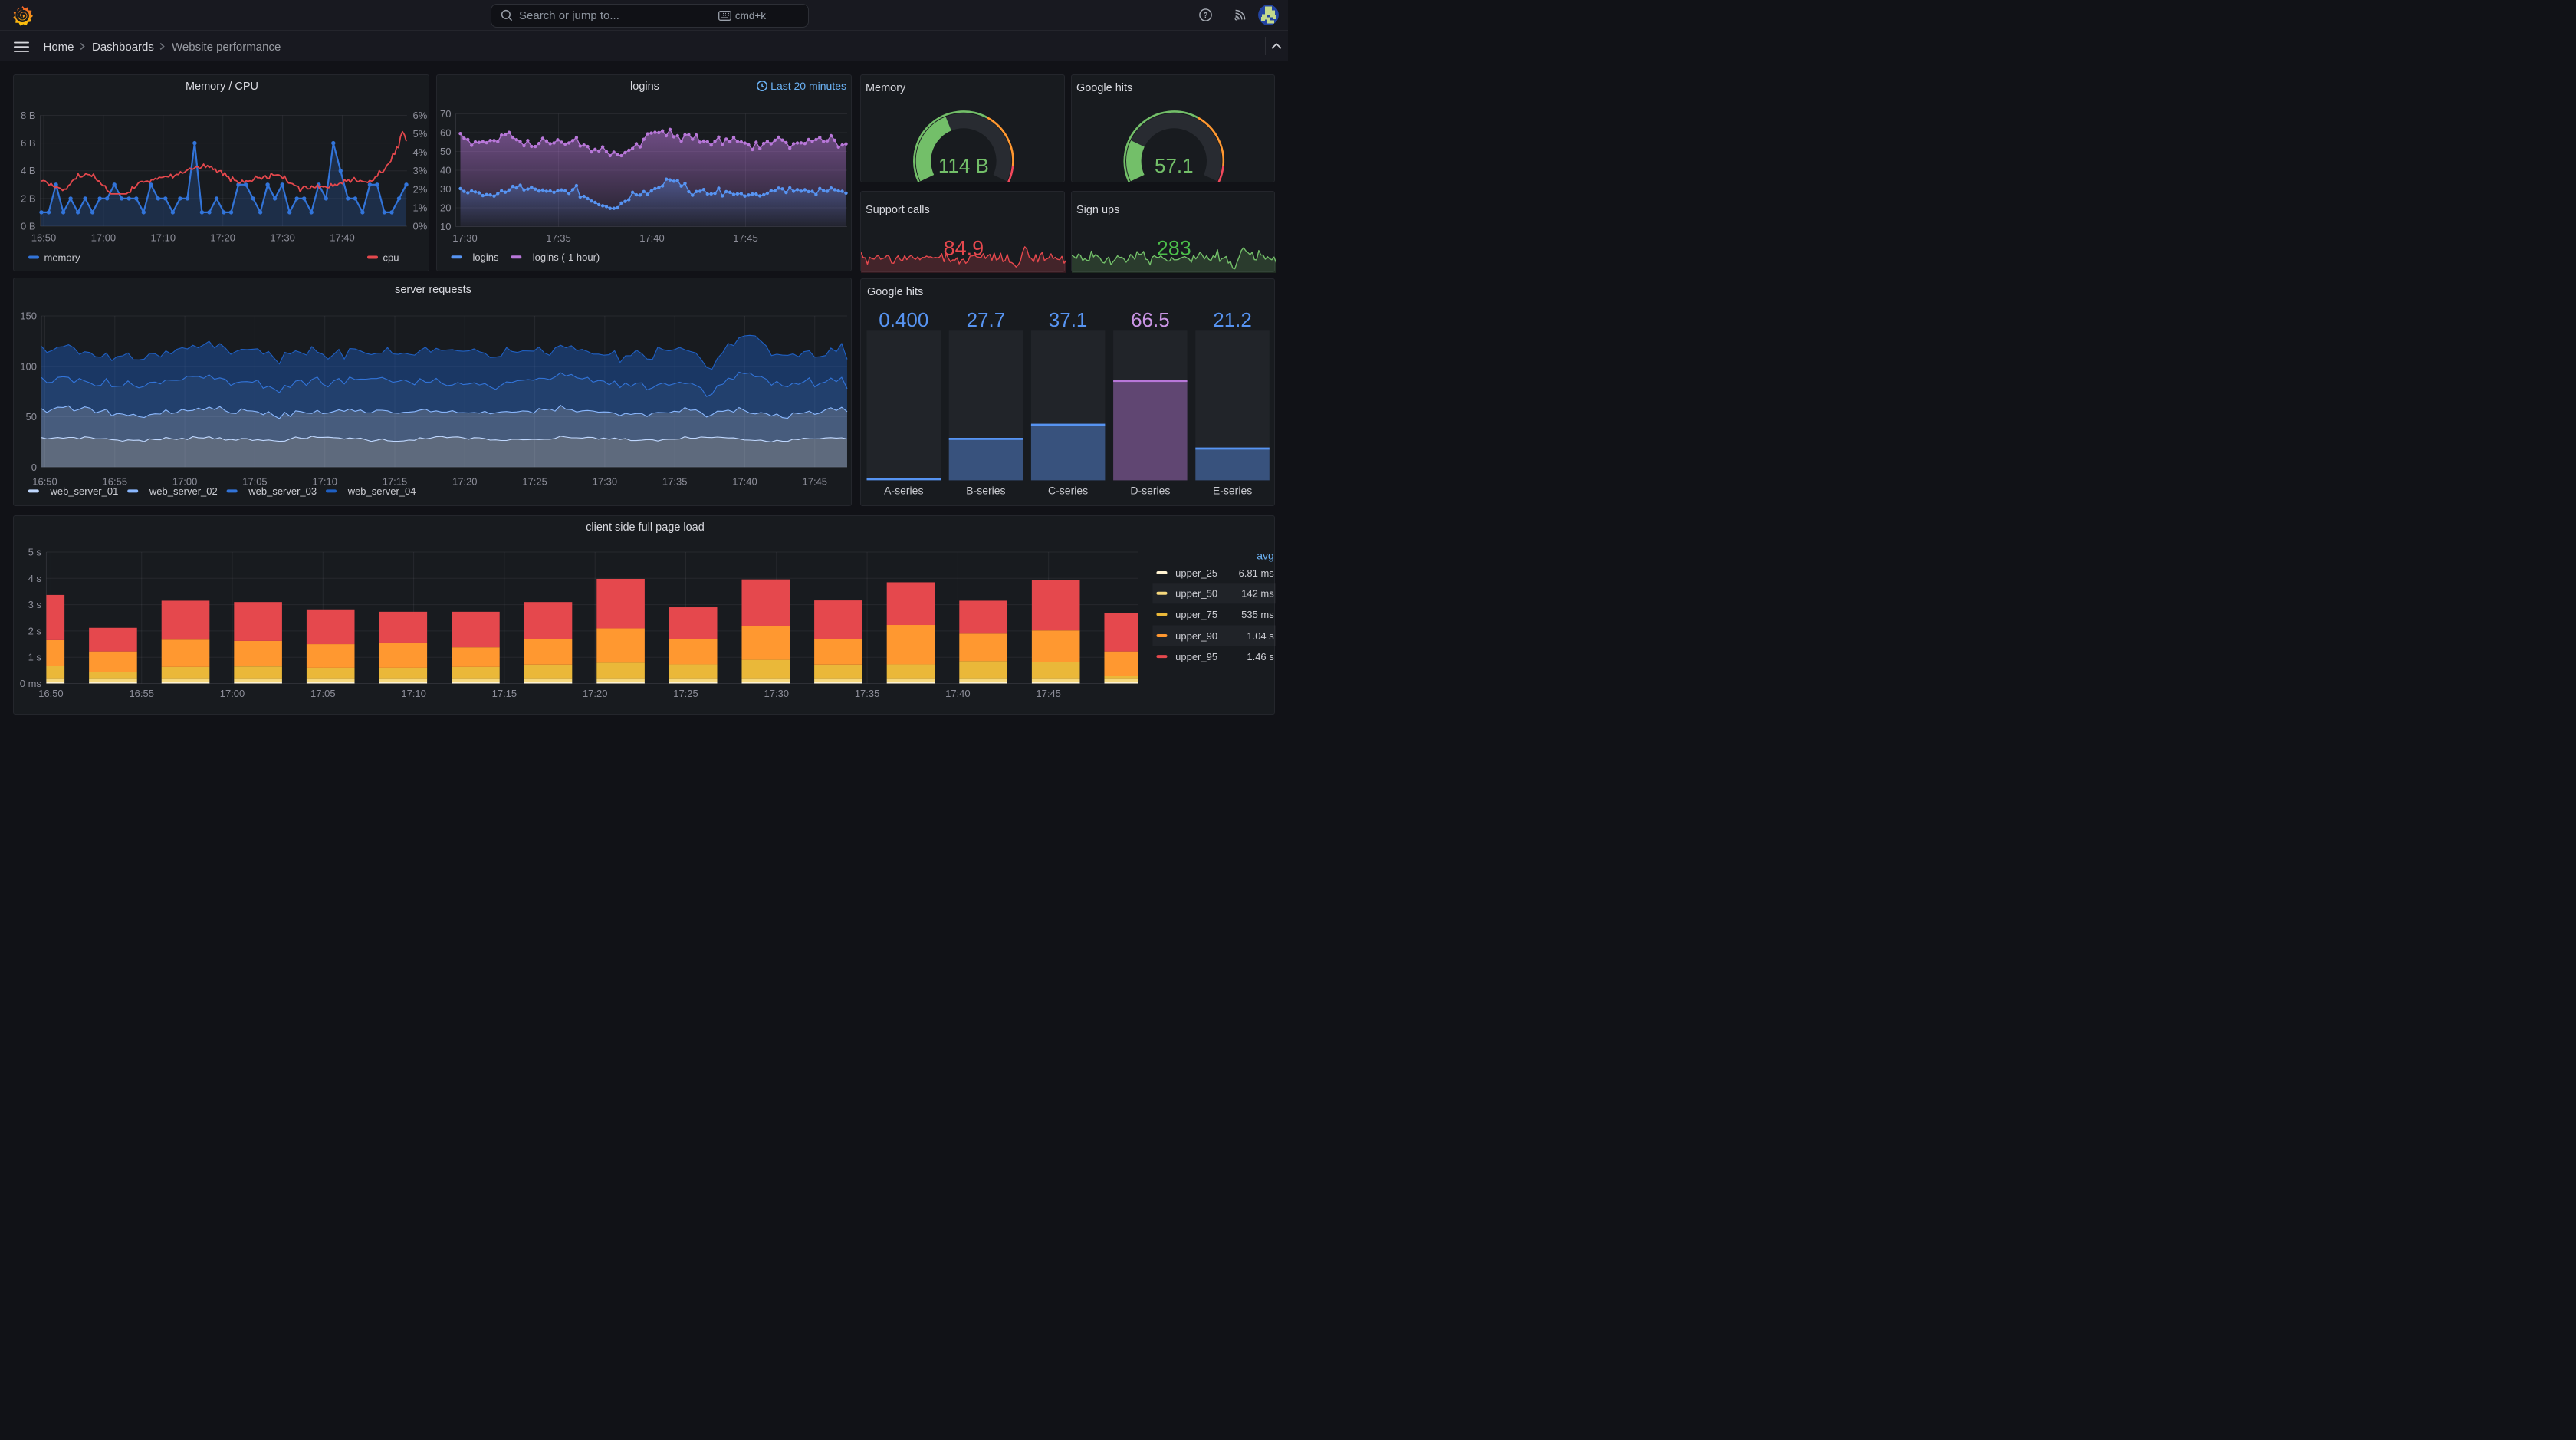 The height and width of the screenshot is (1440, 2576). Describe the element at coordinates (1261, 635) in the screenshot. I see `svg-text: 1.04 s` at that location.